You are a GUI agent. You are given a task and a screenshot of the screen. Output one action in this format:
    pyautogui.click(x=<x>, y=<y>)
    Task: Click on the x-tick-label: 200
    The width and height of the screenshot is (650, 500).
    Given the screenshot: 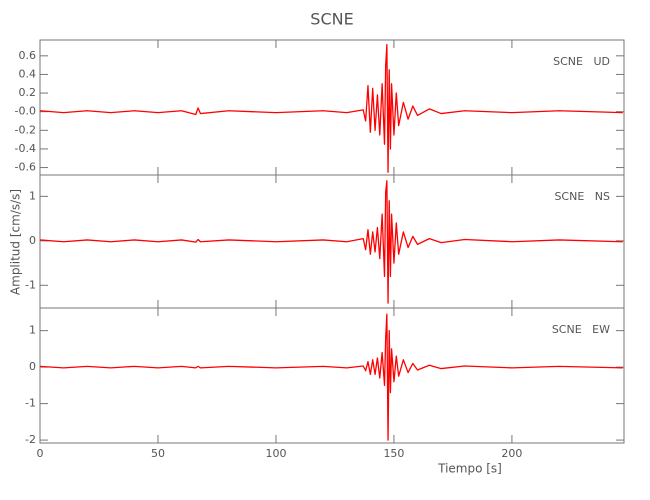 What is the action you would take?
    pyautogui.click(x=511, y=453)
    